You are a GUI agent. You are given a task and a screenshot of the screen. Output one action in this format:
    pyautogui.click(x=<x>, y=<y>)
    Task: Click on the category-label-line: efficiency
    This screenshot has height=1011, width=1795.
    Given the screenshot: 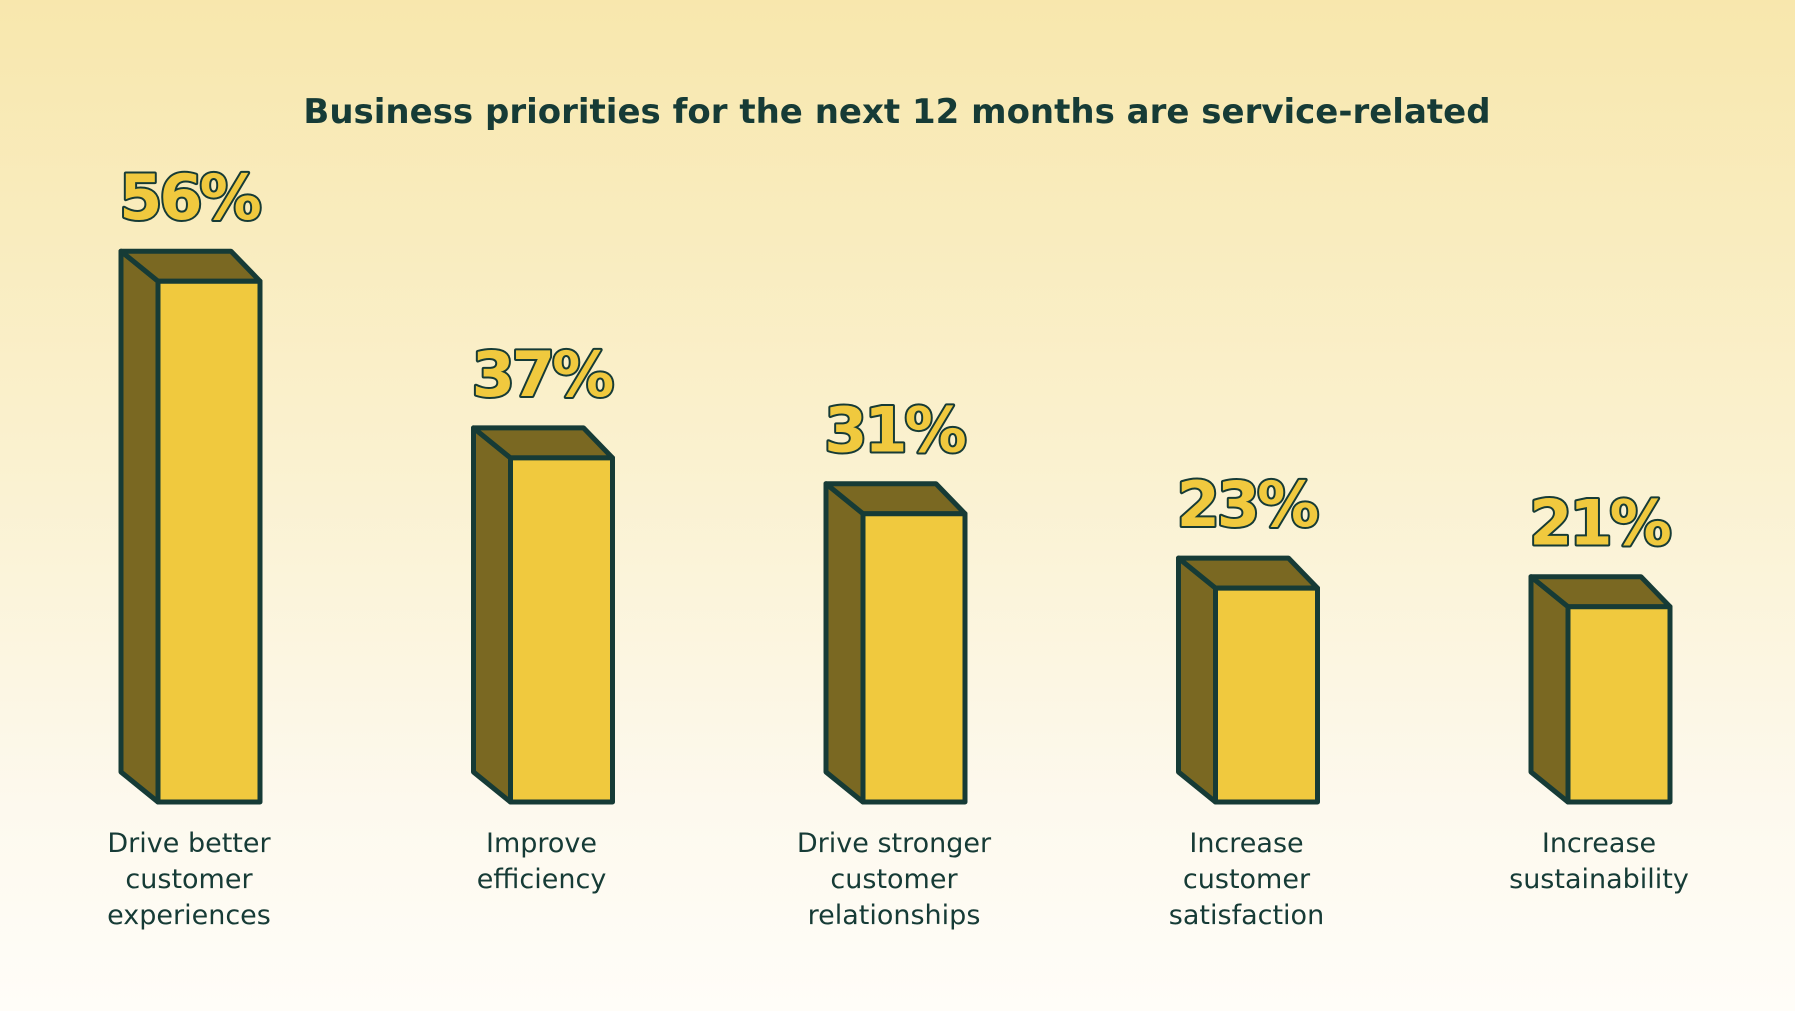 What is the action you would take?
    pyautogui.click(x=542, y=879)
    